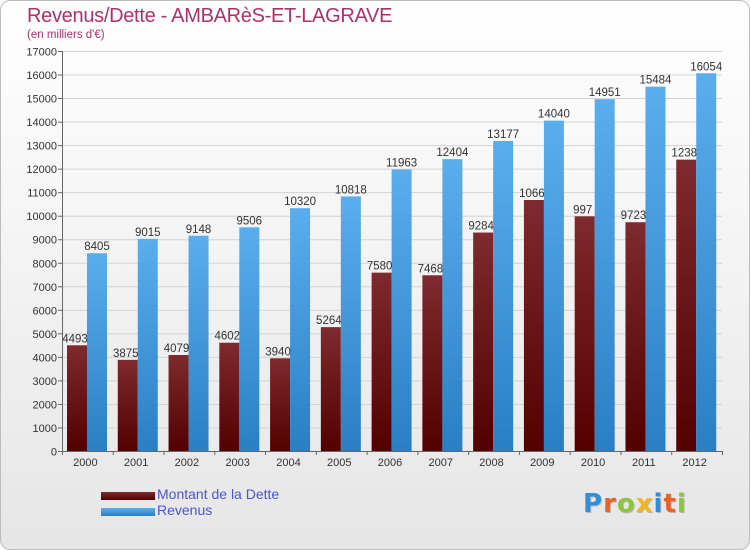  I want to click on y-tick-label: 5000, so click(45, 335).